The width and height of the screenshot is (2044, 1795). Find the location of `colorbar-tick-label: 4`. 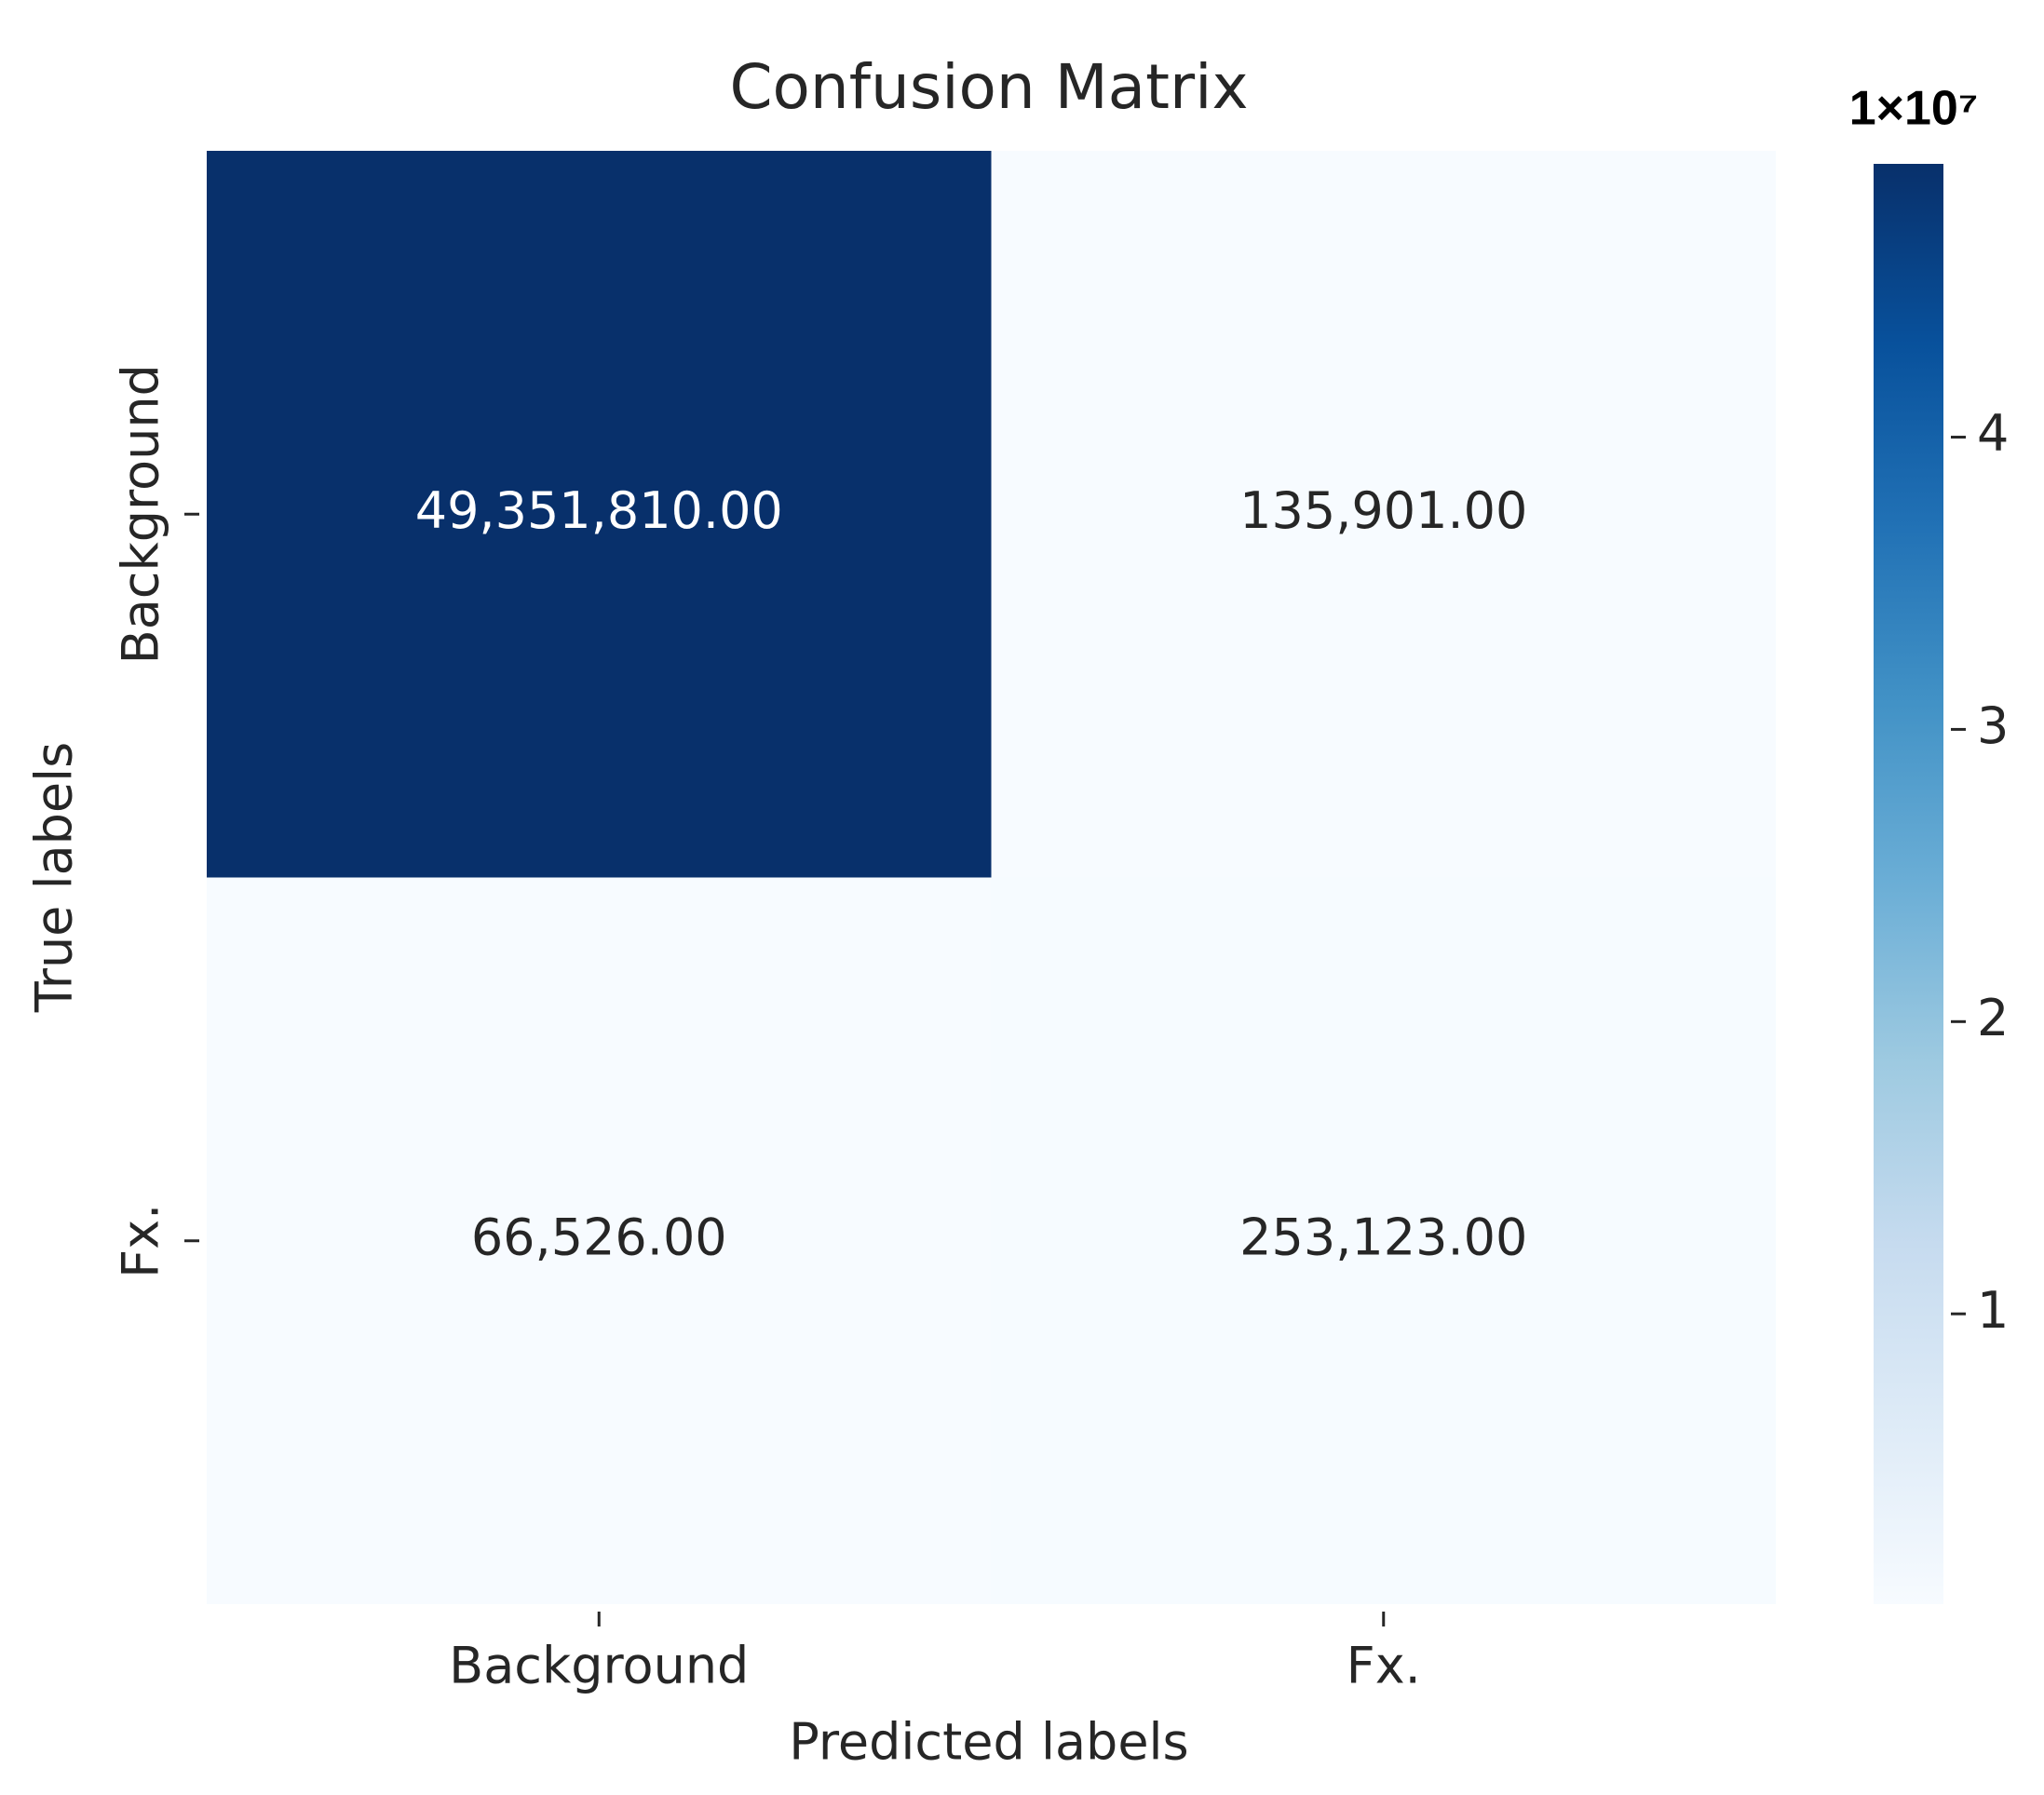

colorbar-tick-label: 4 is located at coordinates (1993, 433).